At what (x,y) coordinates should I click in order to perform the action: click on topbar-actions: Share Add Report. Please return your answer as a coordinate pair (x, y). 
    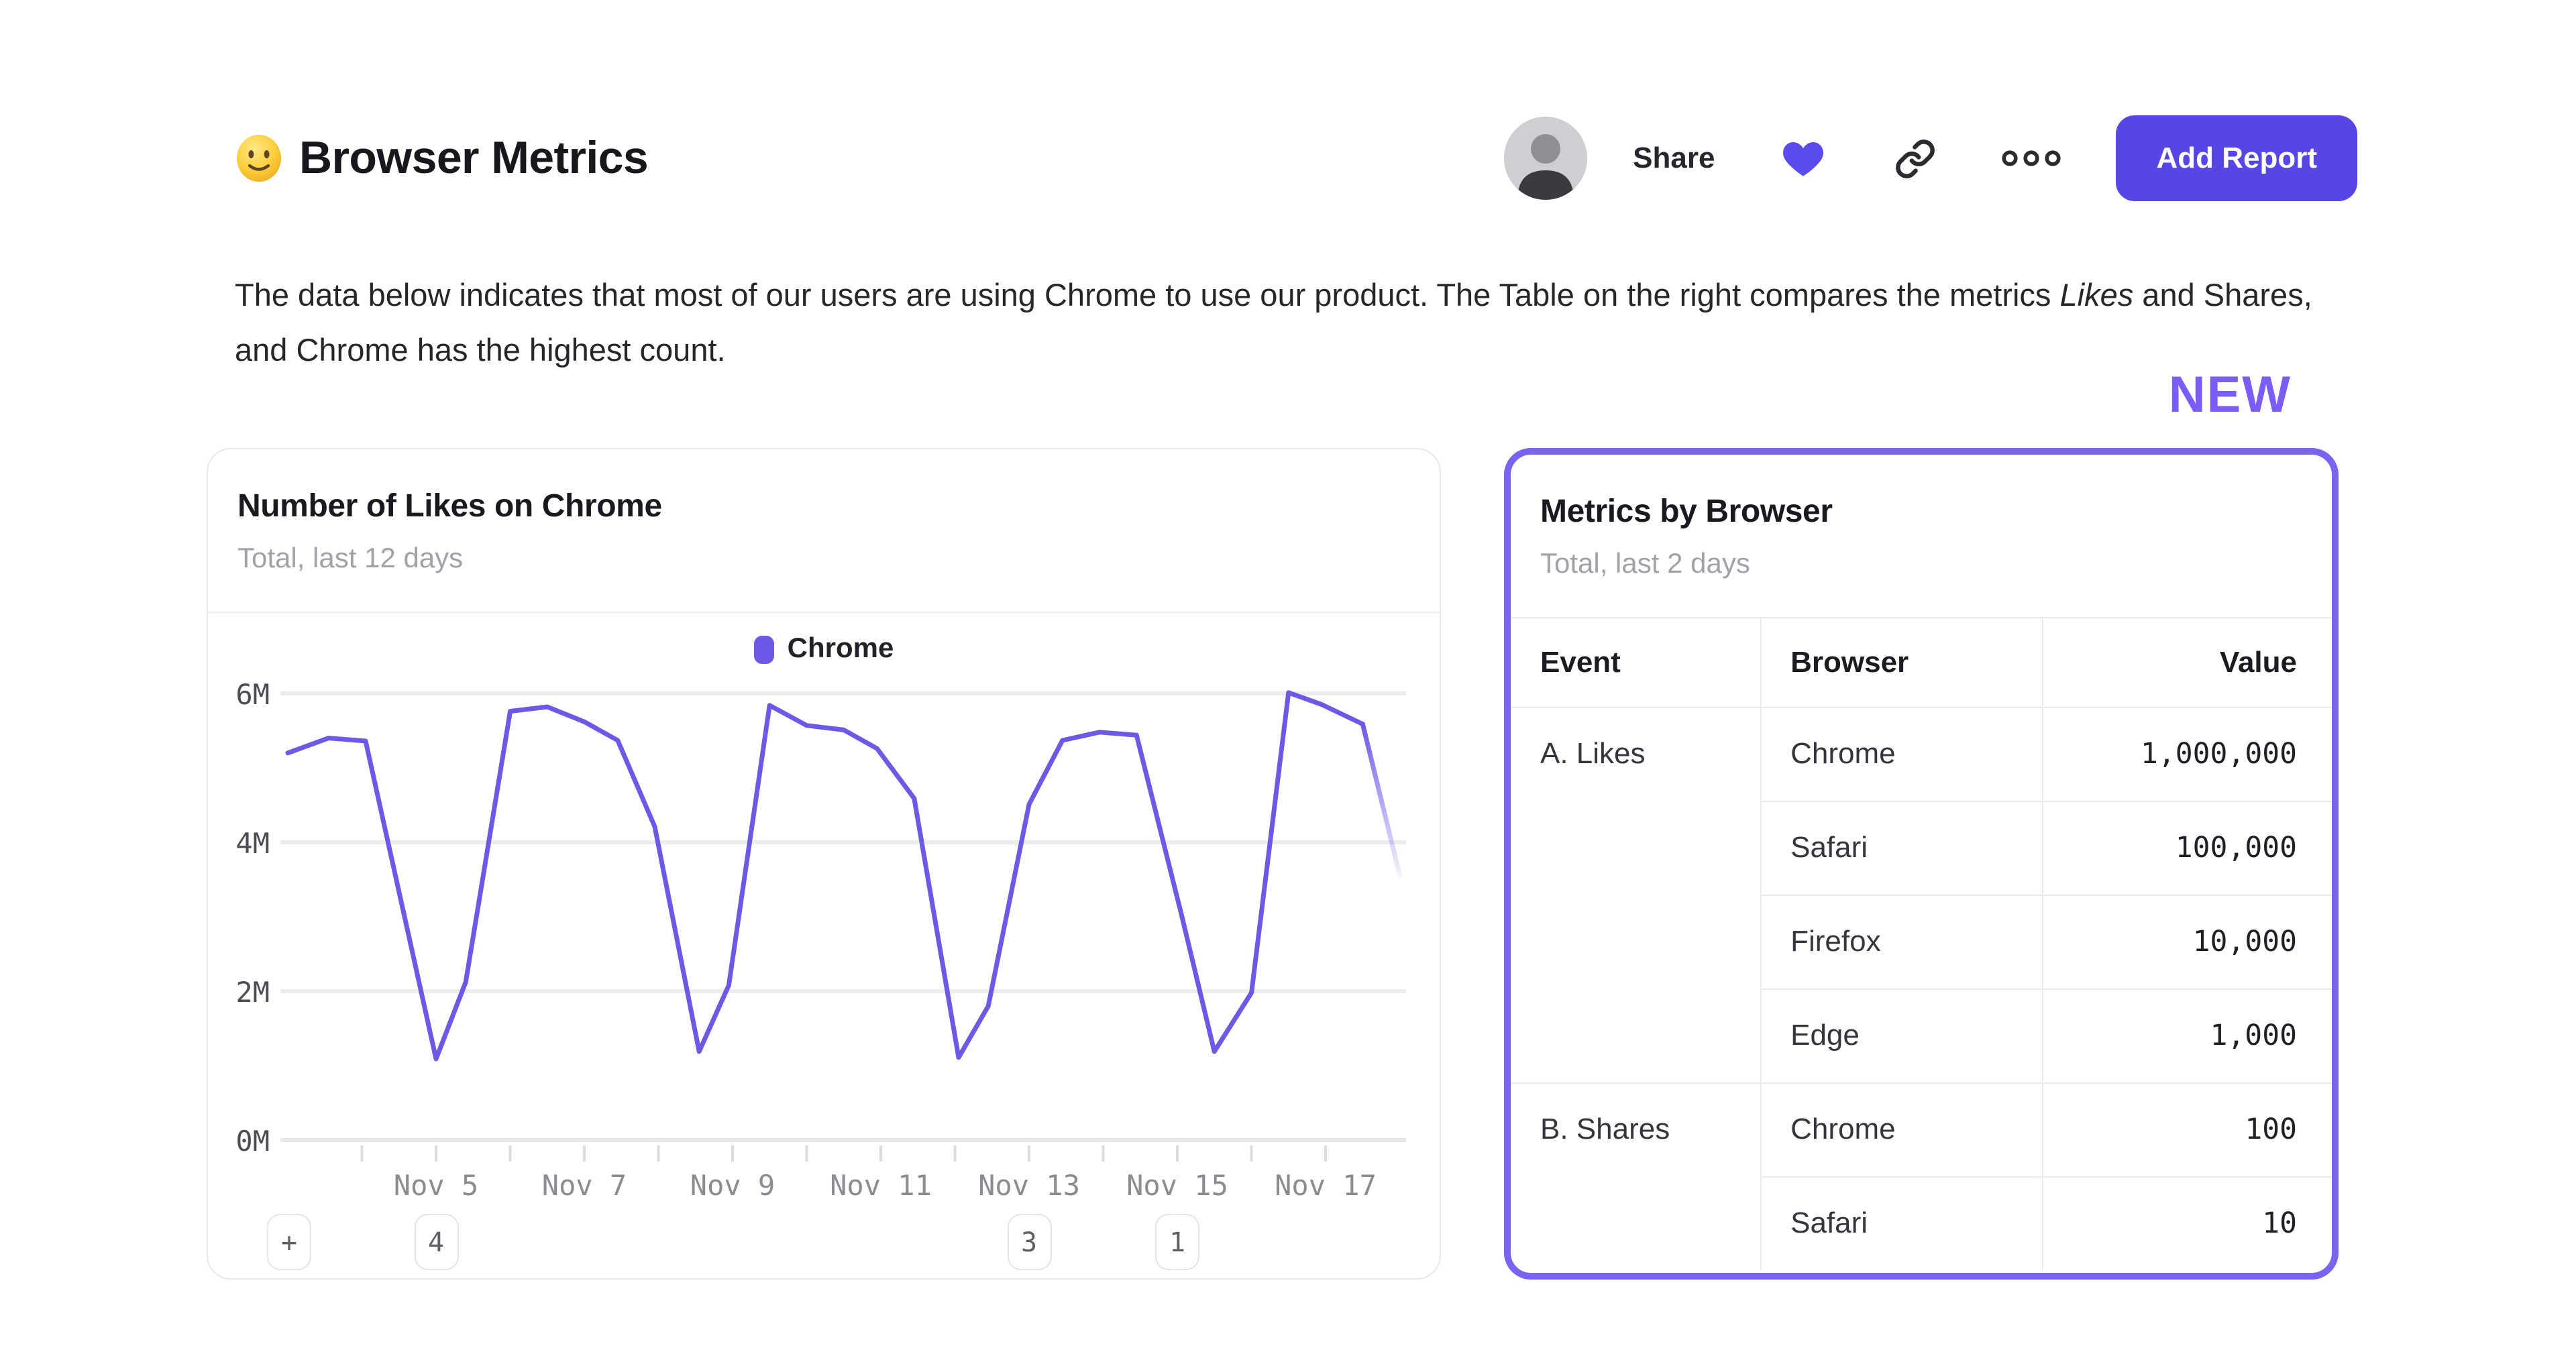
    Looking at the image, I should click on (1930, 158).